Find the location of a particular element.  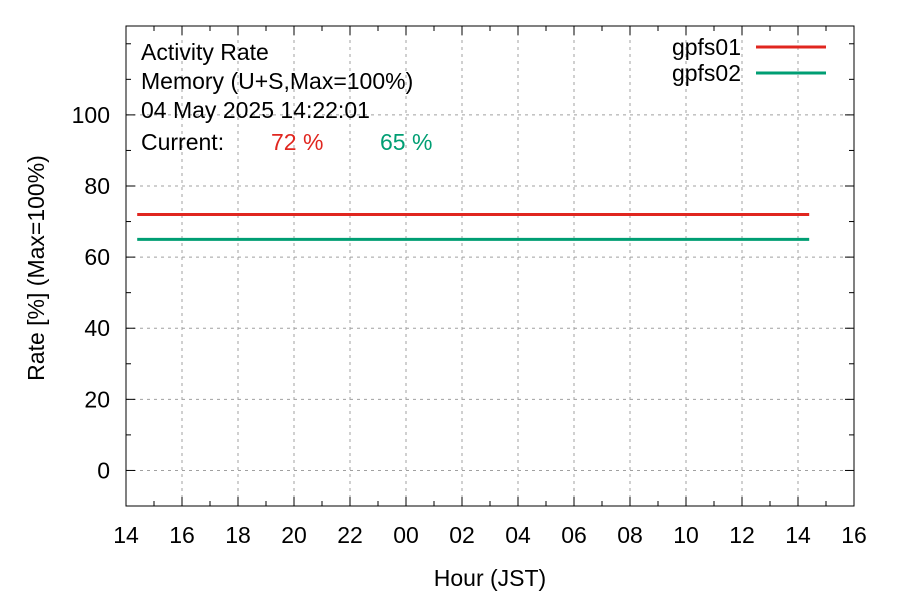

y-tick-label: 100 is located at coordinates (91, 115).